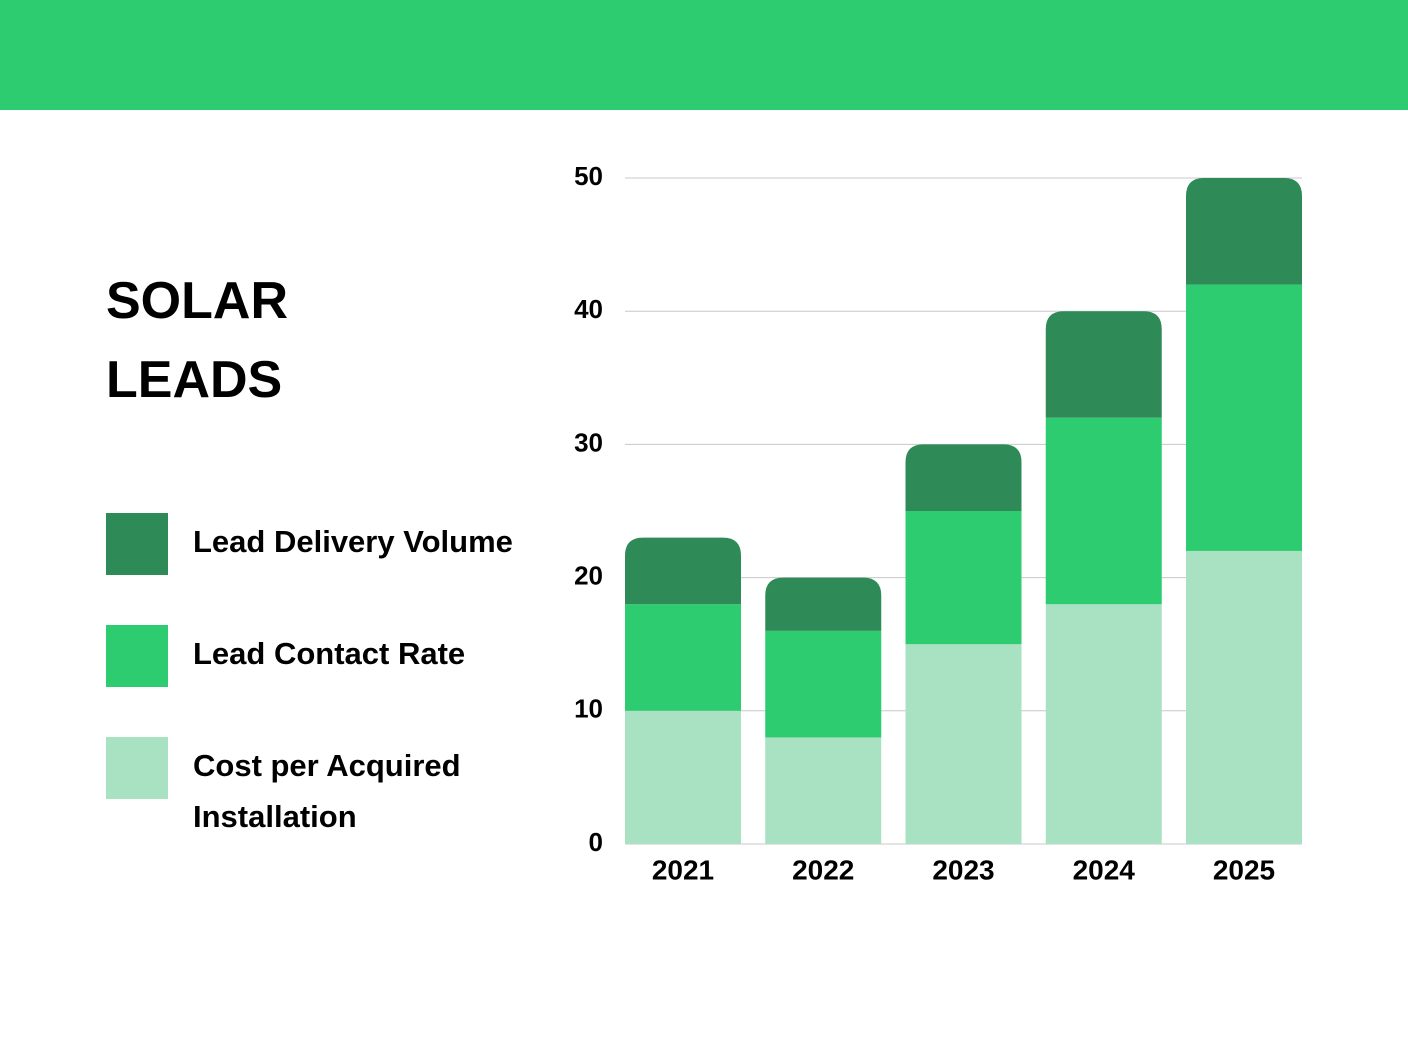 This screenshot has height=1056, width=1408. I want to click on legend-label: Lead Delivery Volume, so click(353, 541).